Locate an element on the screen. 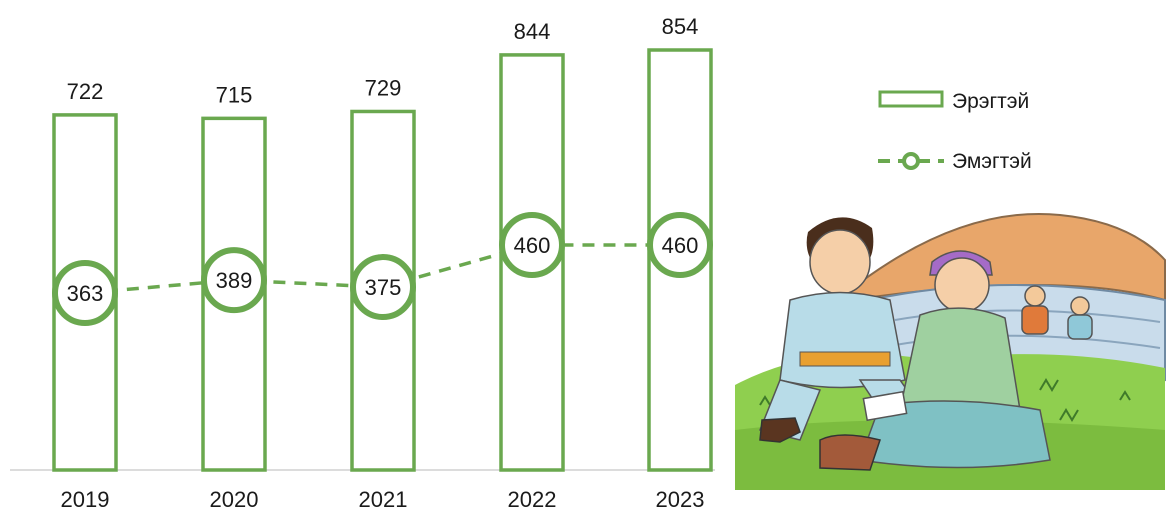 This screenshot has width=1170, height=511. woman-skirt is located at coordinates (954, 434).